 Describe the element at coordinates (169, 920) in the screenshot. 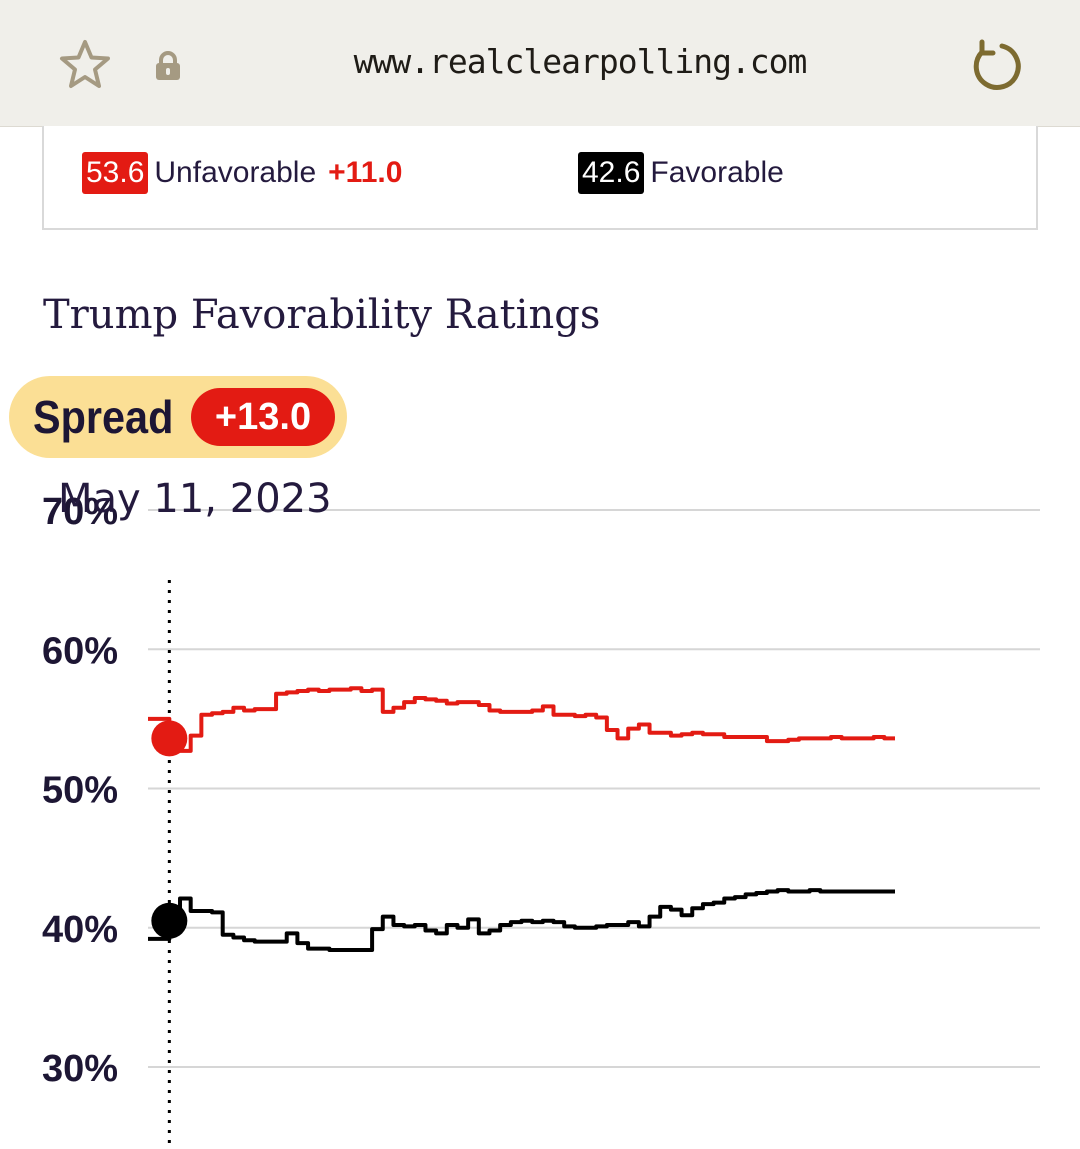

I see `hover-point-favorable` at that location.